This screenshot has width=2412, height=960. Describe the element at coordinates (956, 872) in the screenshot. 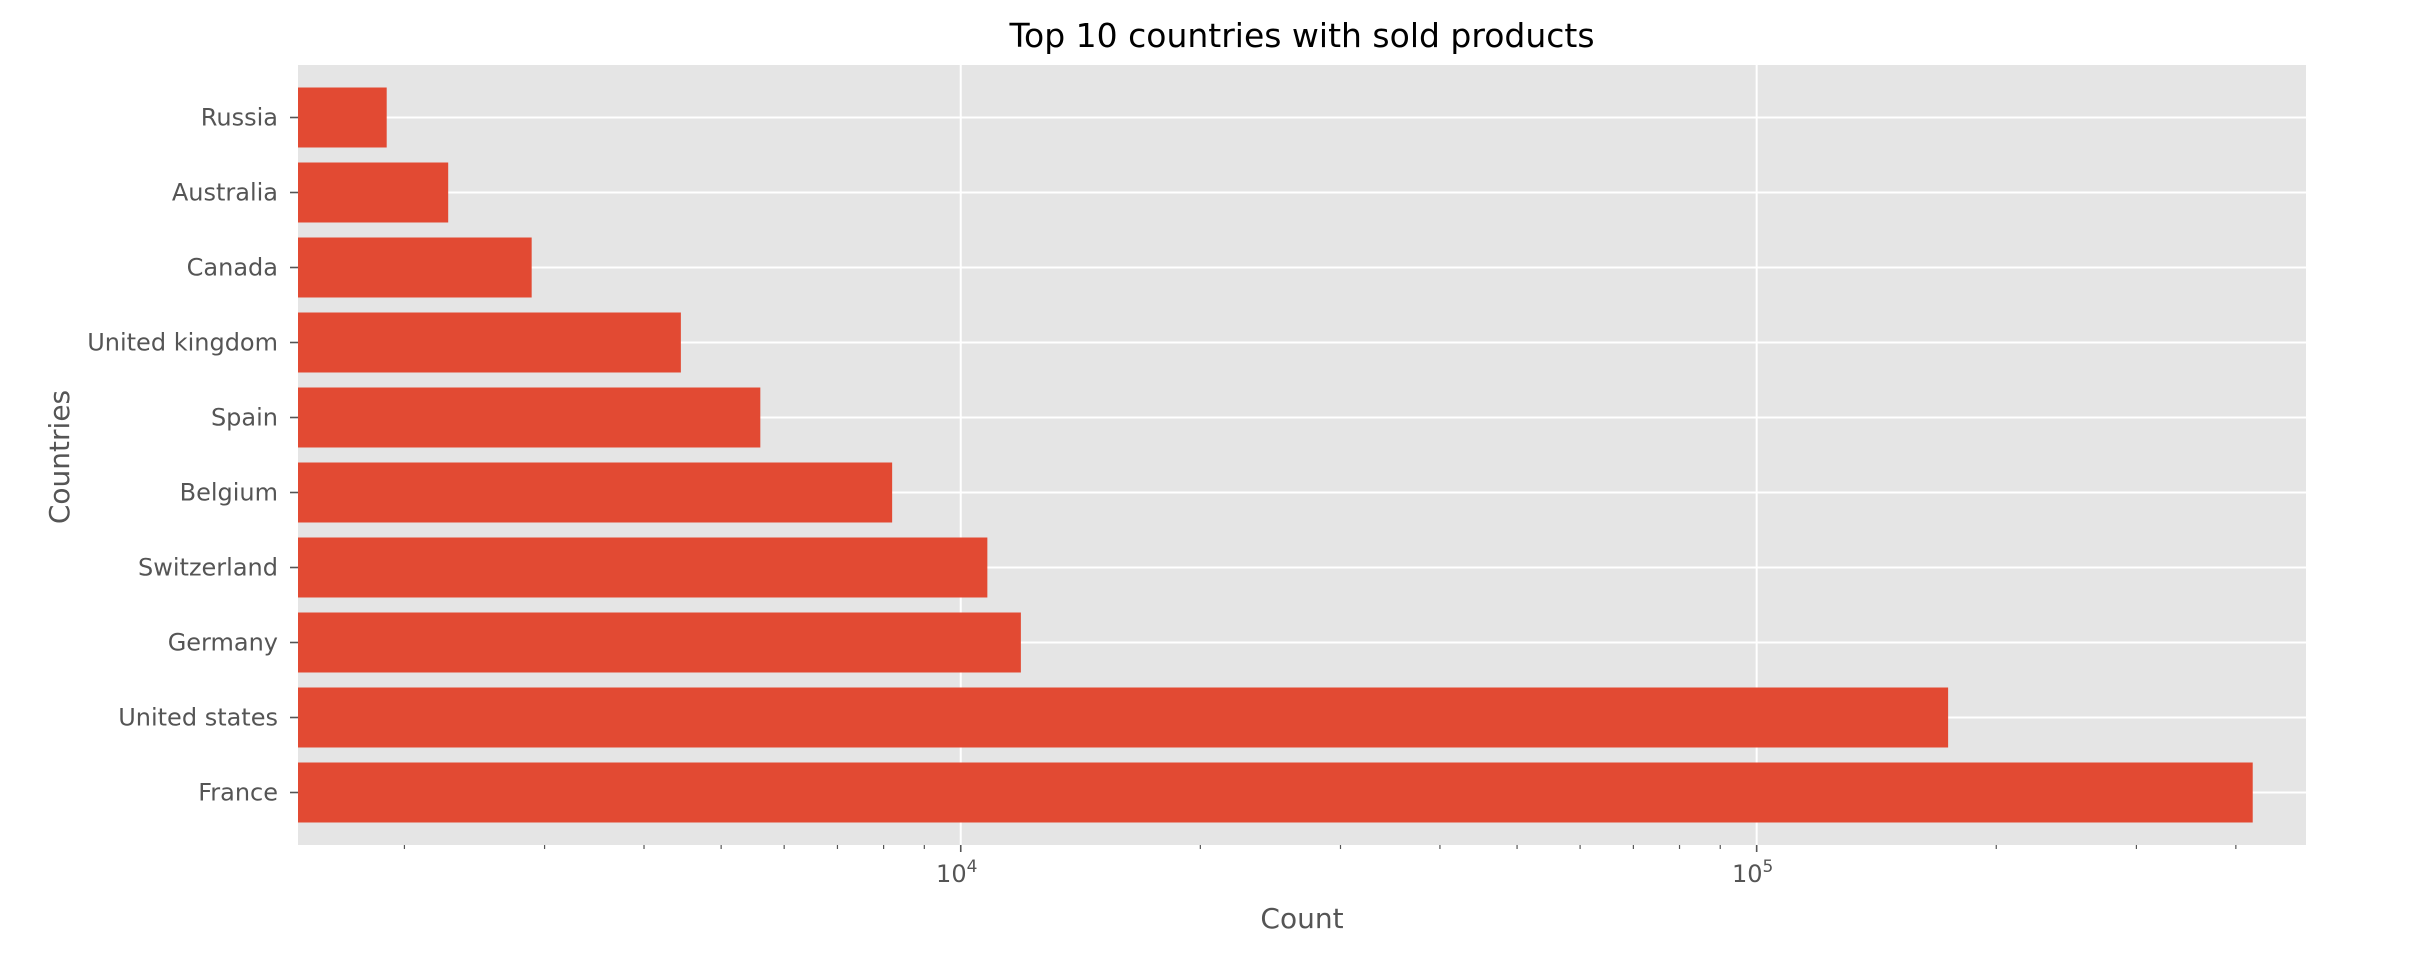

I see `x-tick-label: 104` at that location.